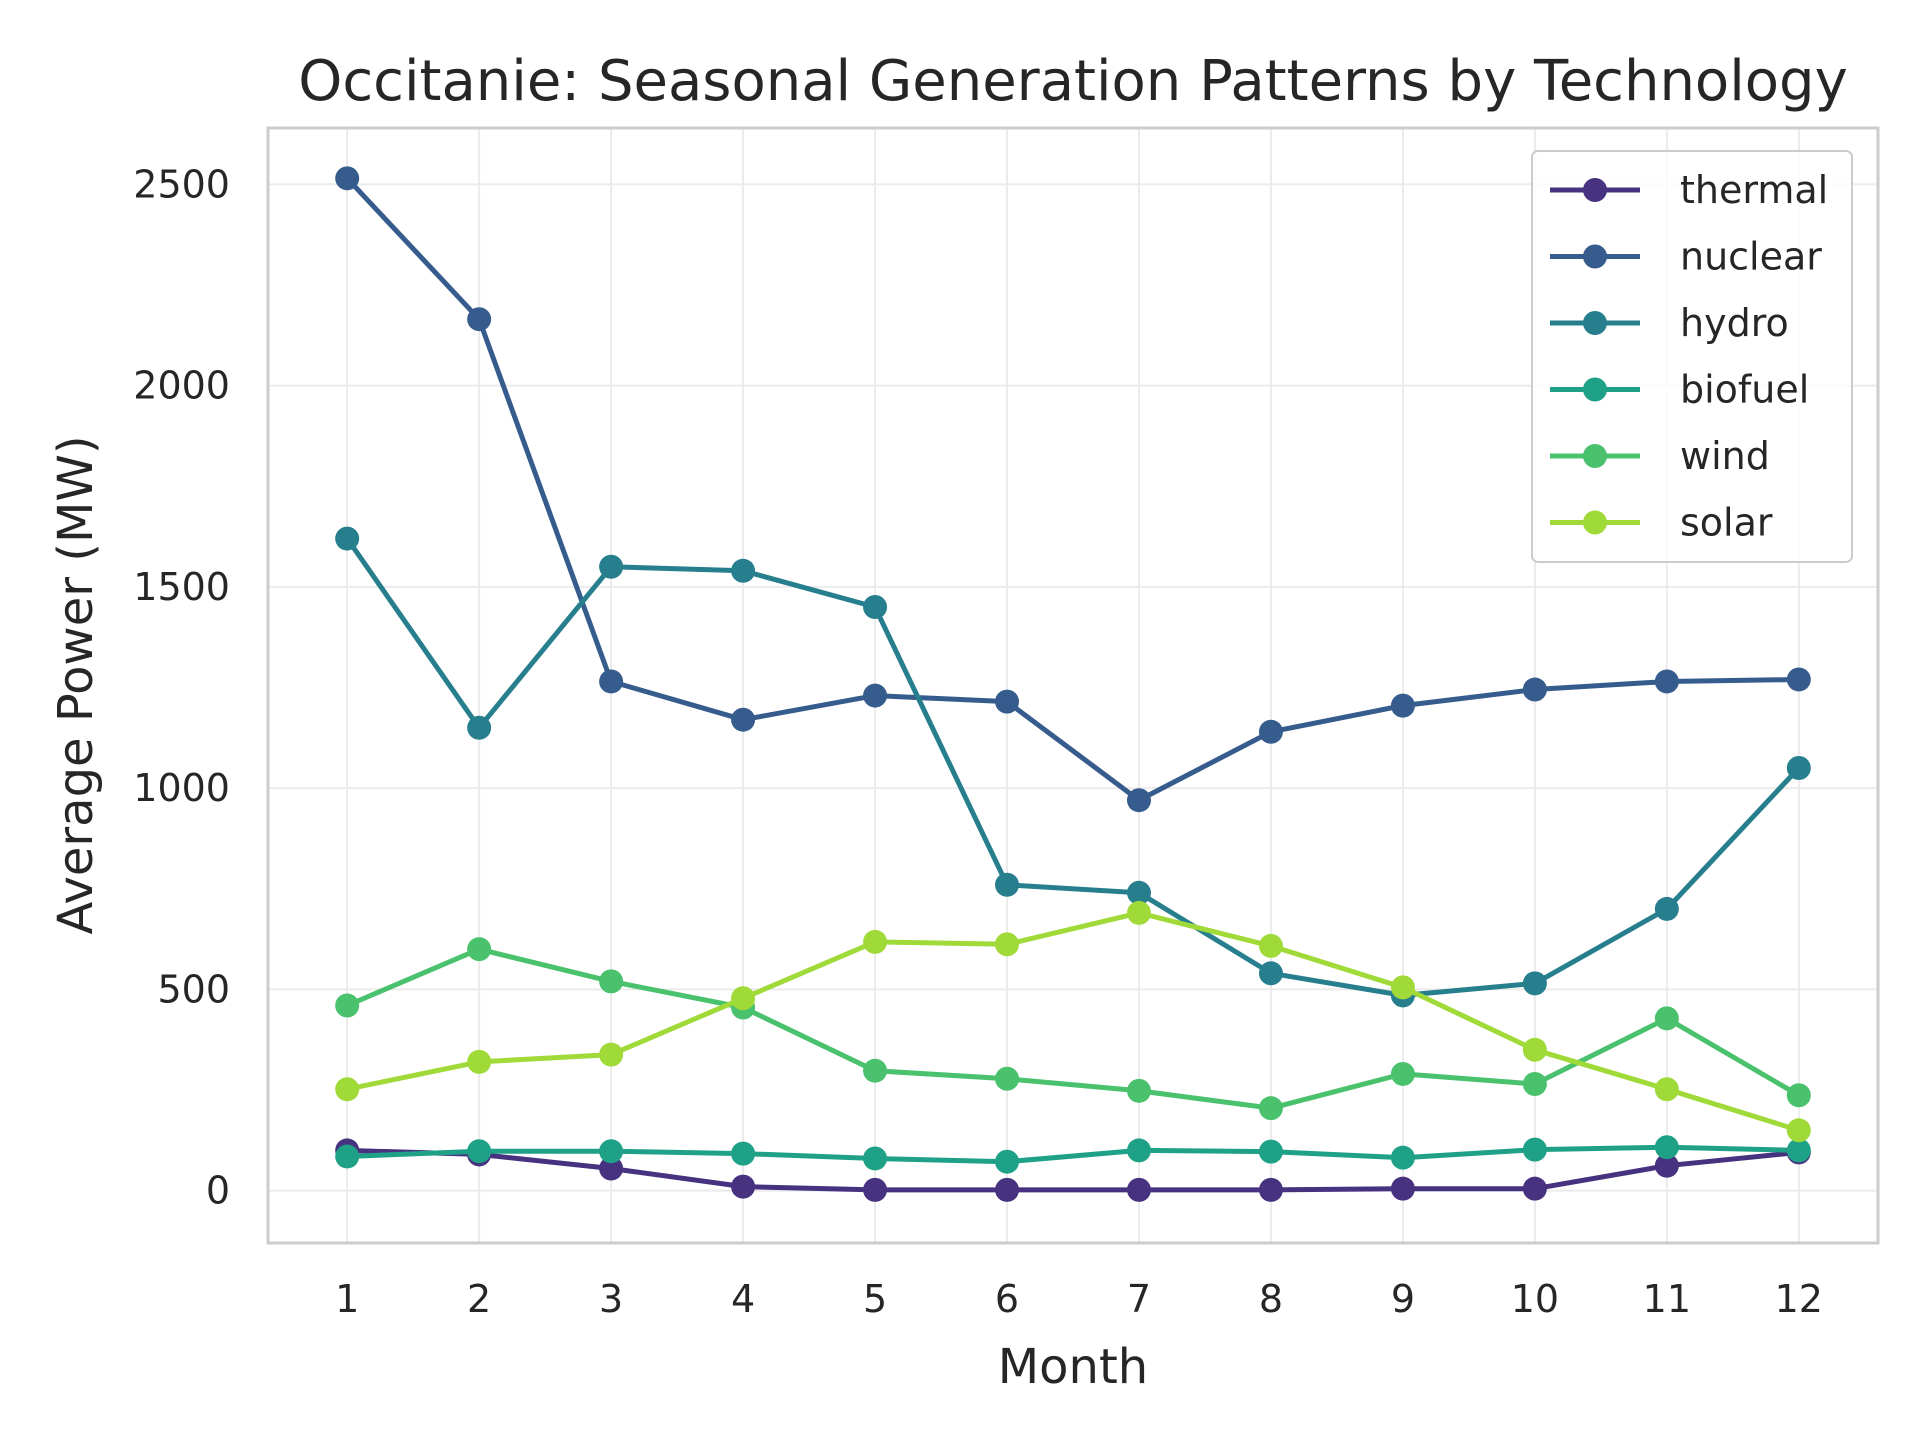 The width and height of the screenshot is (1920, 1445). I want to click on series-line-biofuel, so click(1073, 1154).